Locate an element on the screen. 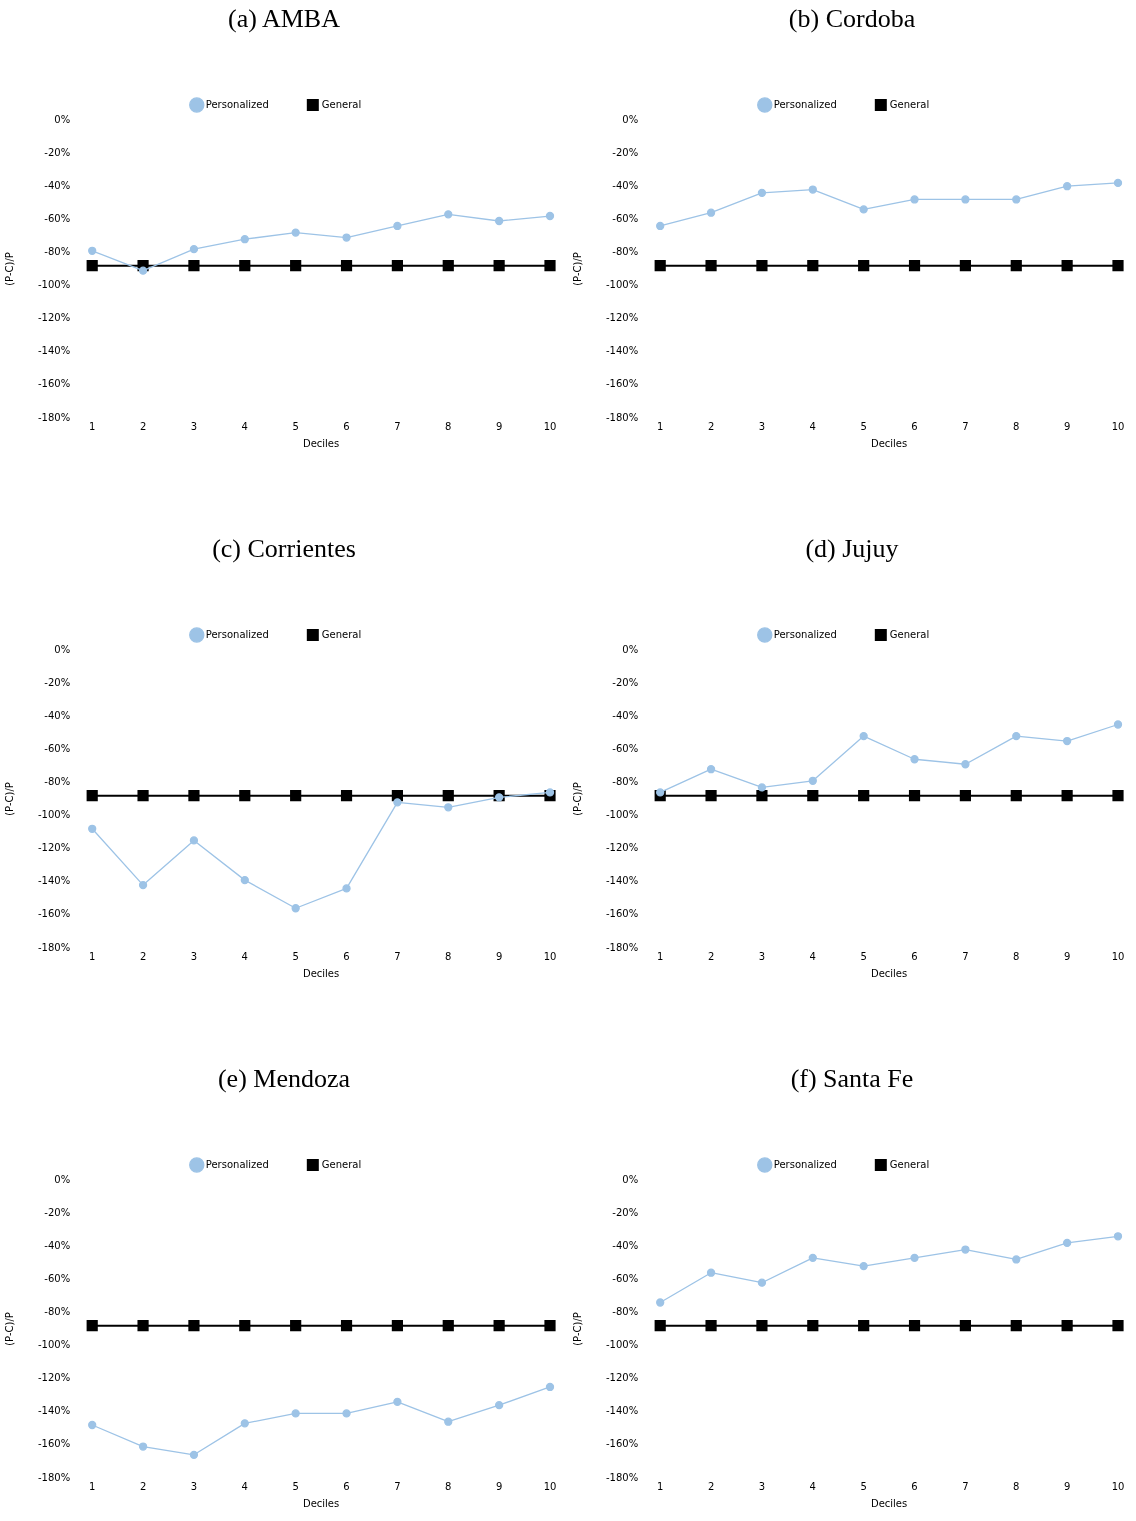 This screenshot has width=1136, height=1521. x-tick-label: 3 is located at coordinates (762, 1486).